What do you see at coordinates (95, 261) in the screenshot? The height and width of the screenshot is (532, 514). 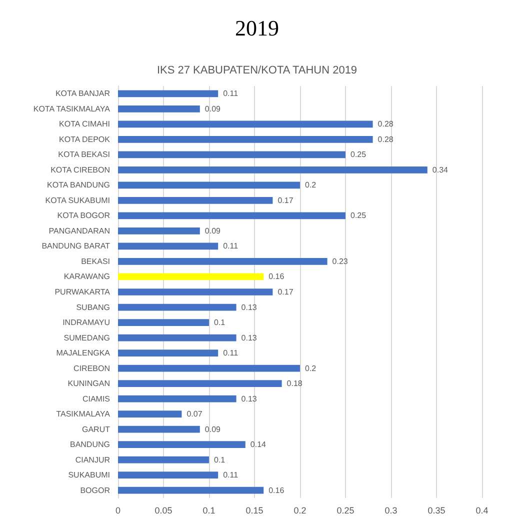 I see `y-tick-label: BEKASI` at bounding box center [95, 261].